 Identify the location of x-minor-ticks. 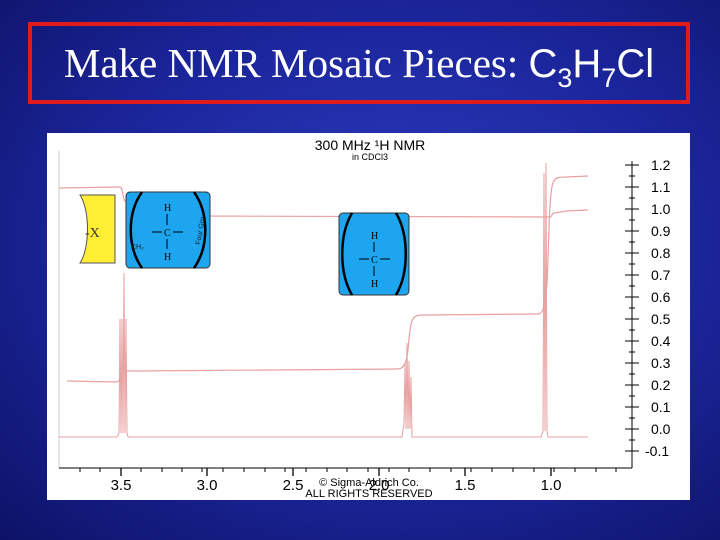
(348, 470).